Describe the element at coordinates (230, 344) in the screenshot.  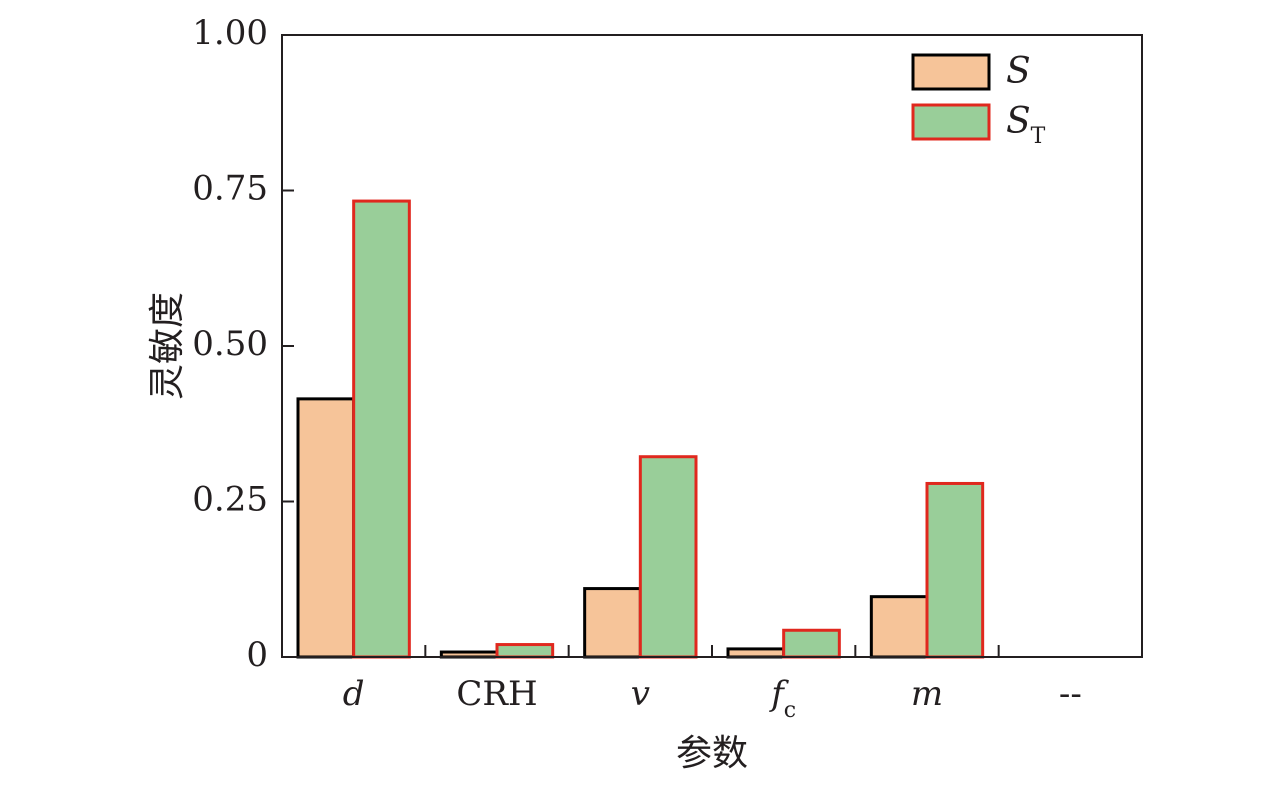
I see `y-tick-label-2: 0.50` at that location.